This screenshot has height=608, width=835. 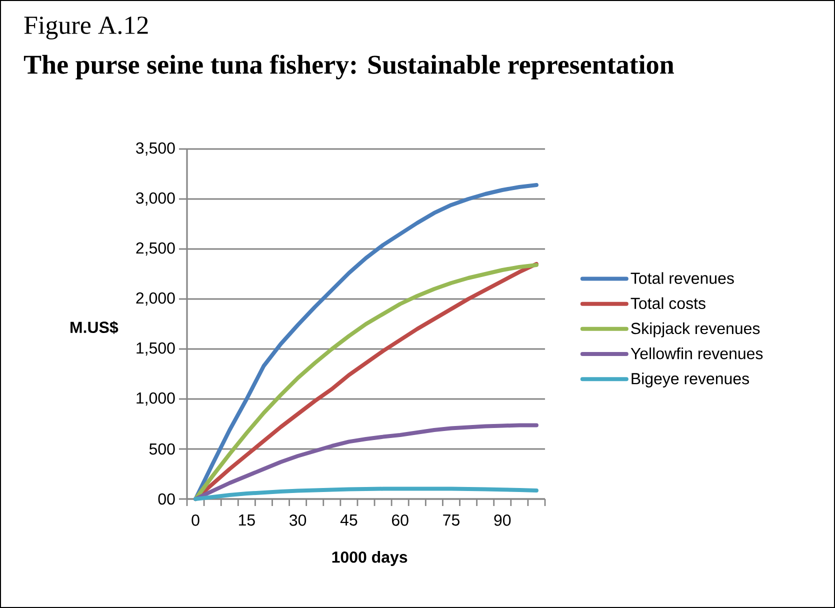 I want to click on x-tick-label: 60, so click(x=400, y=520).